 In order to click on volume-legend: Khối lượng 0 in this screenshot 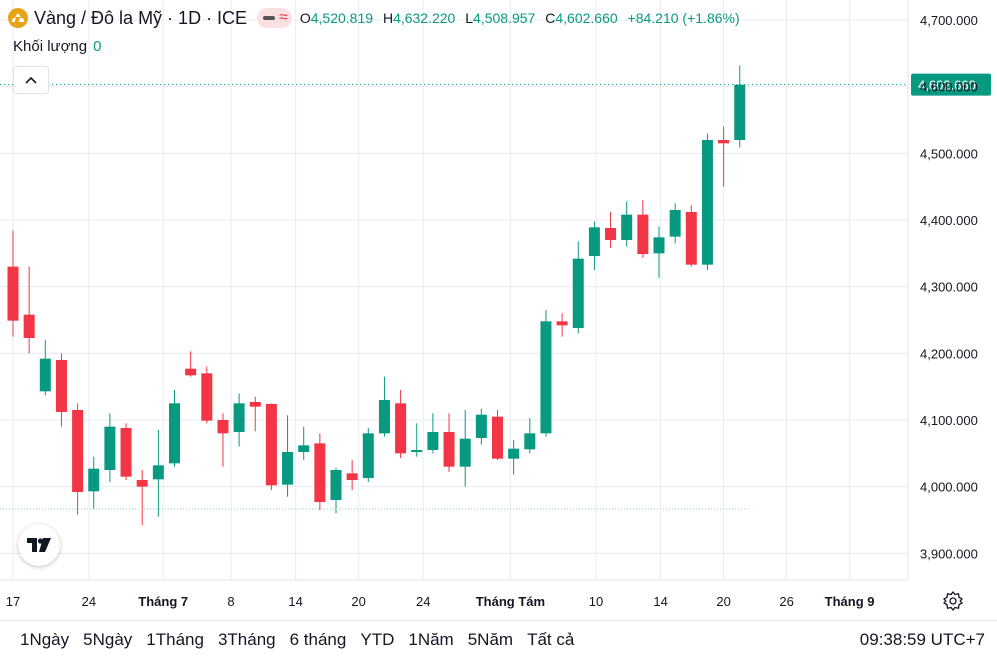, I will do `click(57, 46)`.